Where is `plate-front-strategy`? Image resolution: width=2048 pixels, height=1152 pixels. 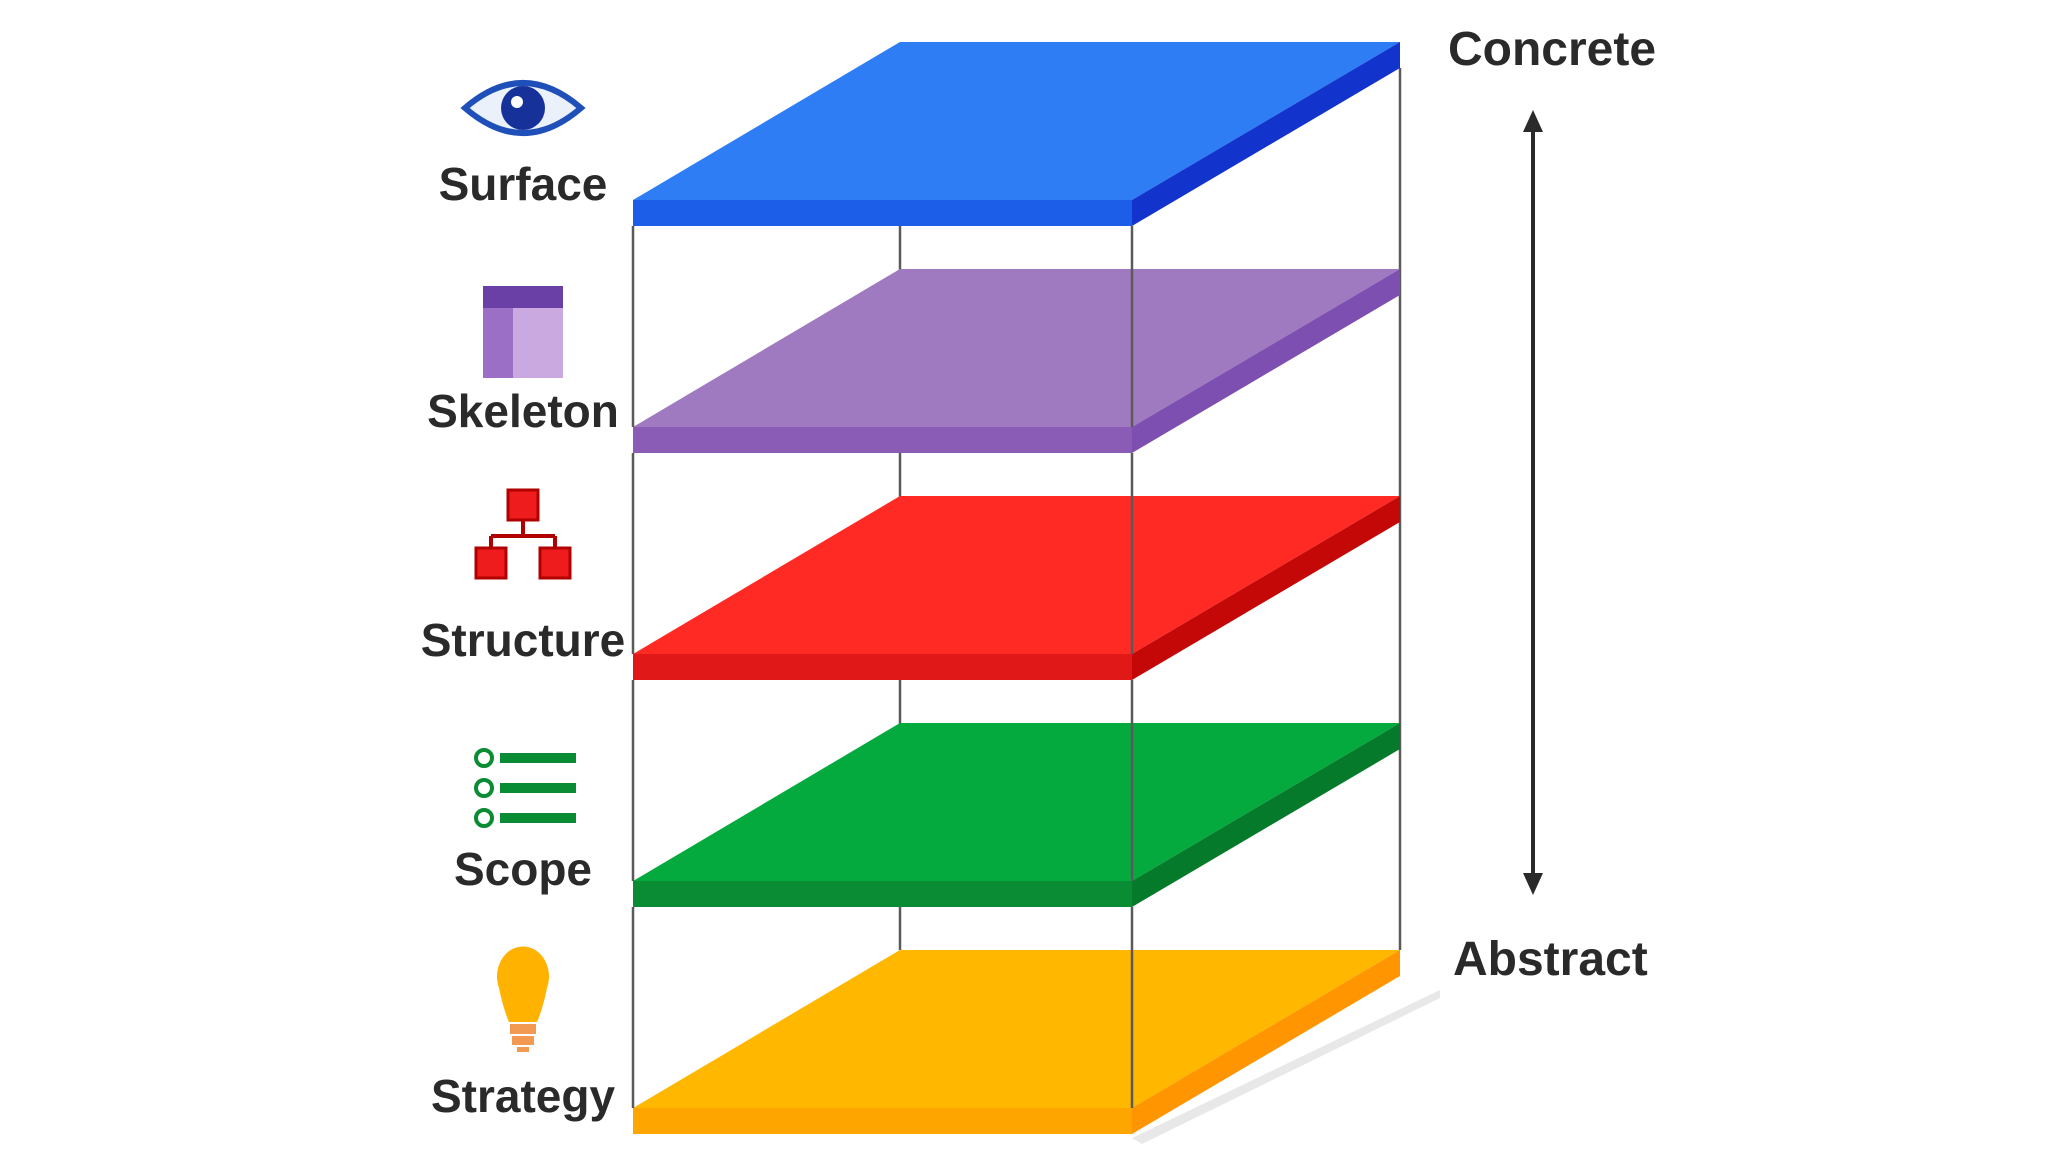 plate-front-strategy is located at coordinates (882, 1121).